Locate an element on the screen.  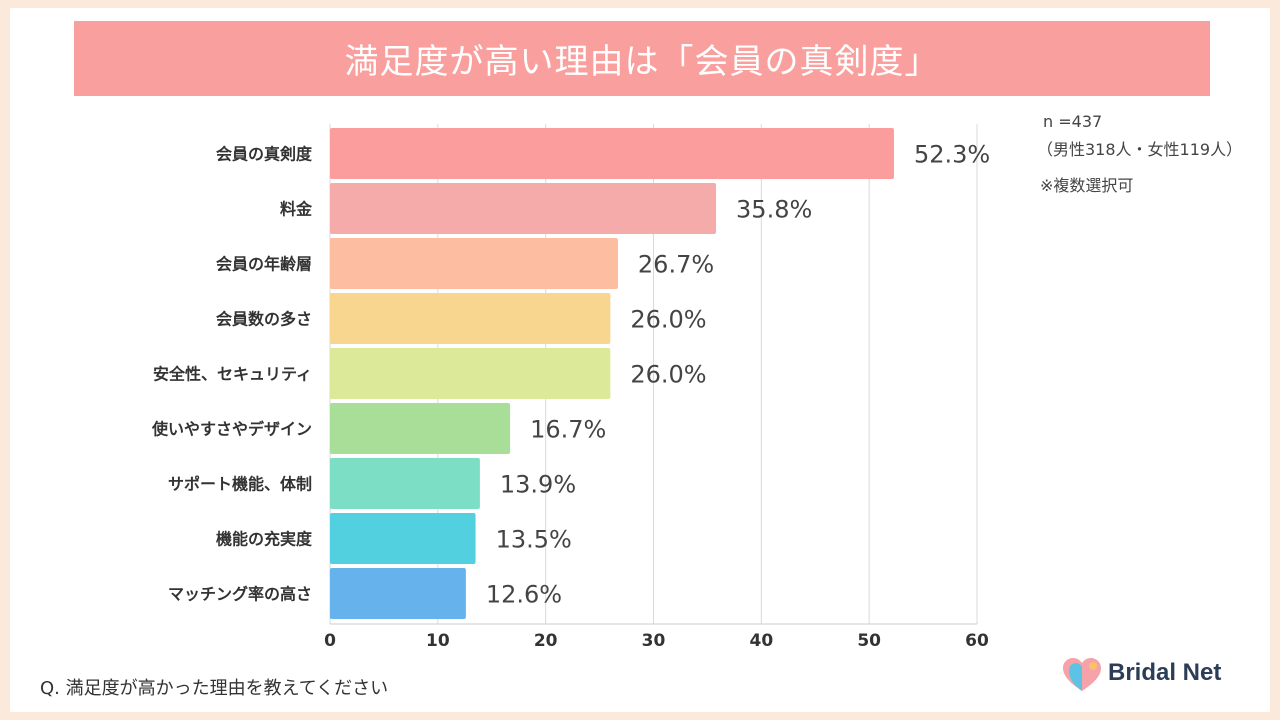
heart-logo-icon is located at coordinates (1082, 674).